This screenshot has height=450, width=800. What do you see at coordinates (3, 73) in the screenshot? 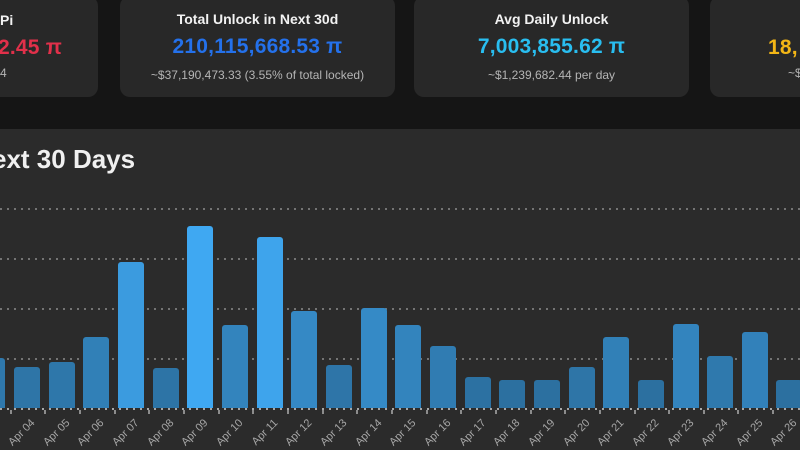
I see `stat-card-subtitle: 4` at bounding box center [3, 73].